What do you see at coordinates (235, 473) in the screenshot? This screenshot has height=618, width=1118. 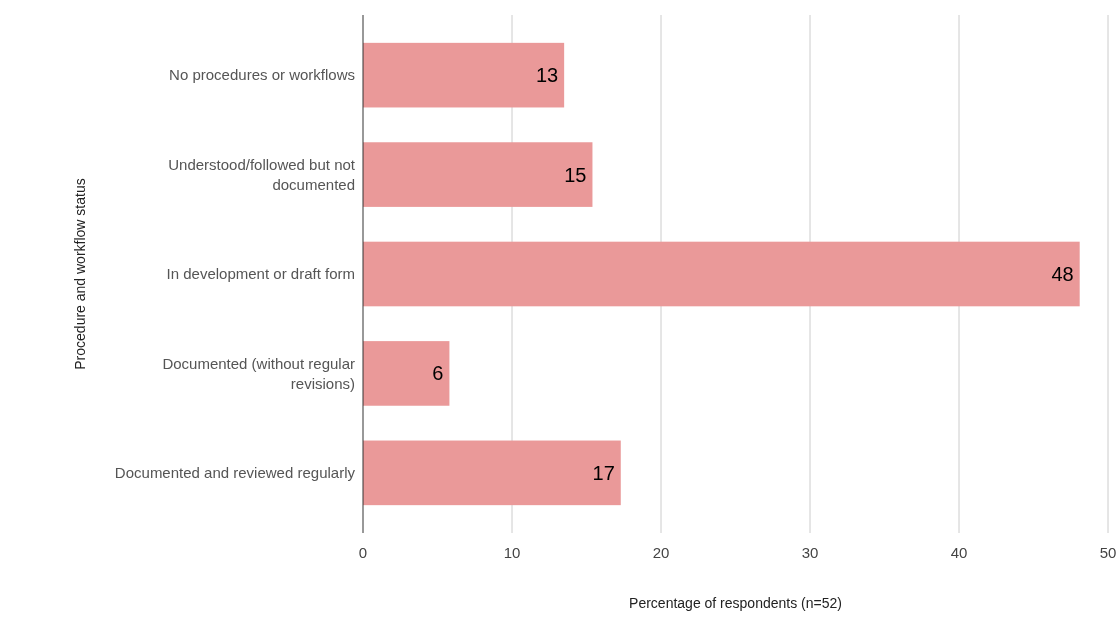 I see `y-tick-label: Documented and reviewed regularly` at bounding box center [235, 473].